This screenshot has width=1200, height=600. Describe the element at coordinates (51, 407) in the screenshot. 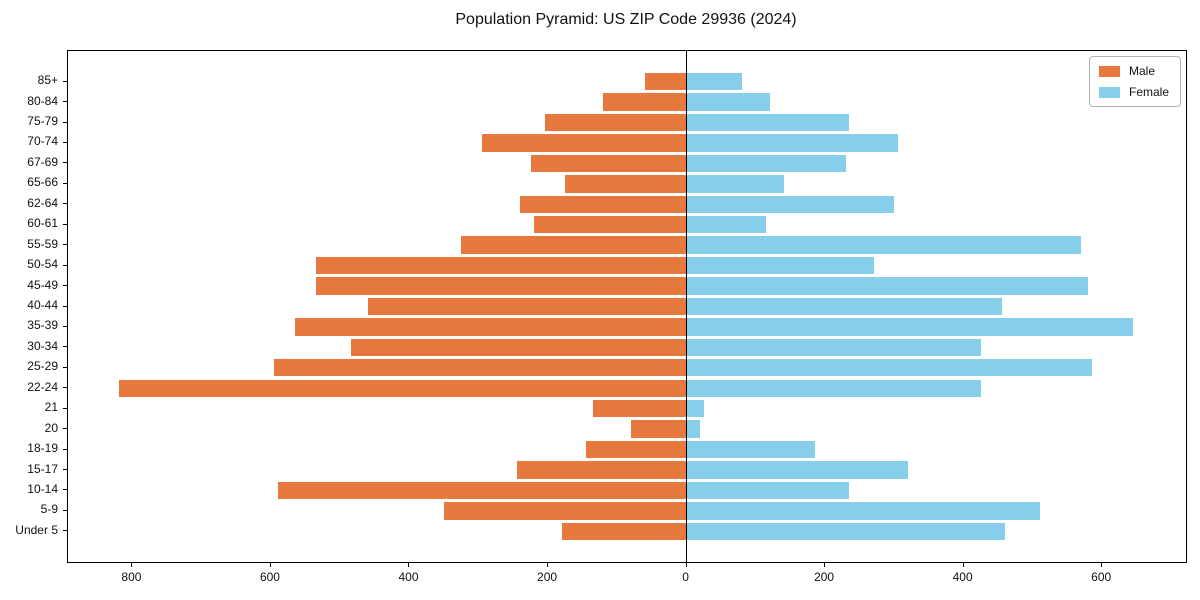

I see `y-tick-label-21: 21` at that location.